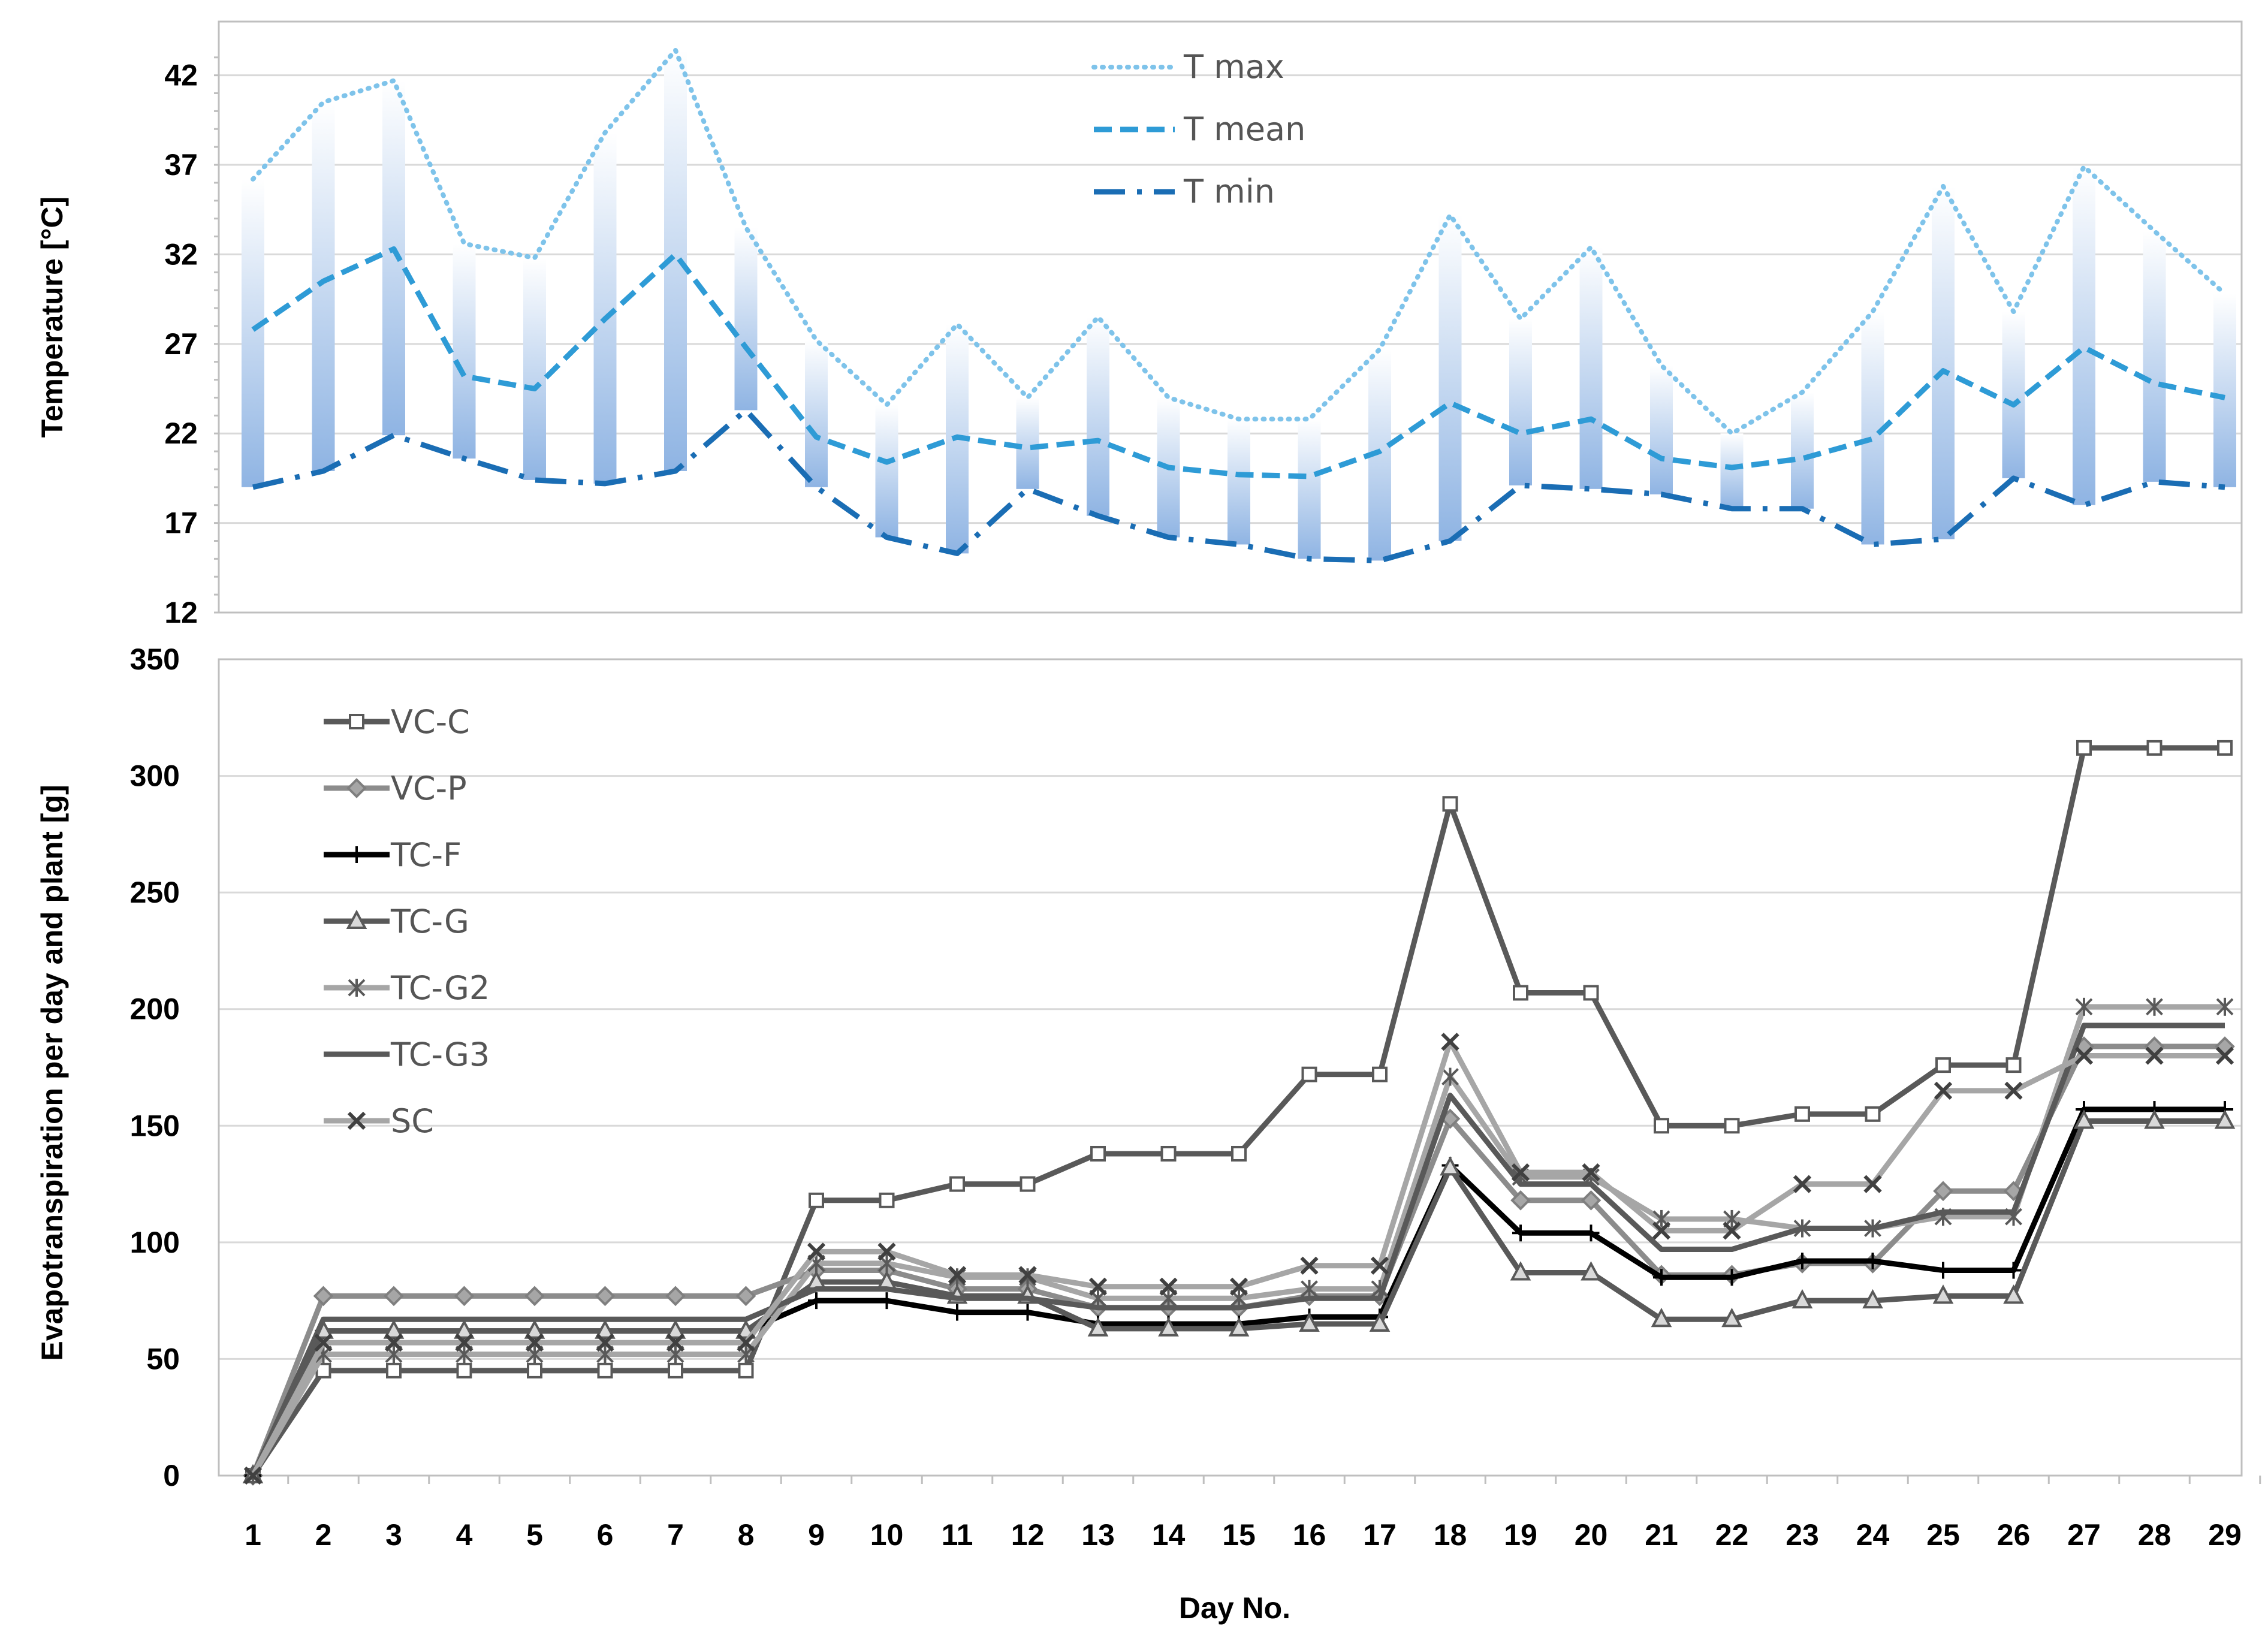 The height and width of the screenshot is (1638, 2268). What do you see at coordinates (1229, 192) in the screenshot?
I see `legend-label-t-min: T min` at bounding box center [1229, 192].